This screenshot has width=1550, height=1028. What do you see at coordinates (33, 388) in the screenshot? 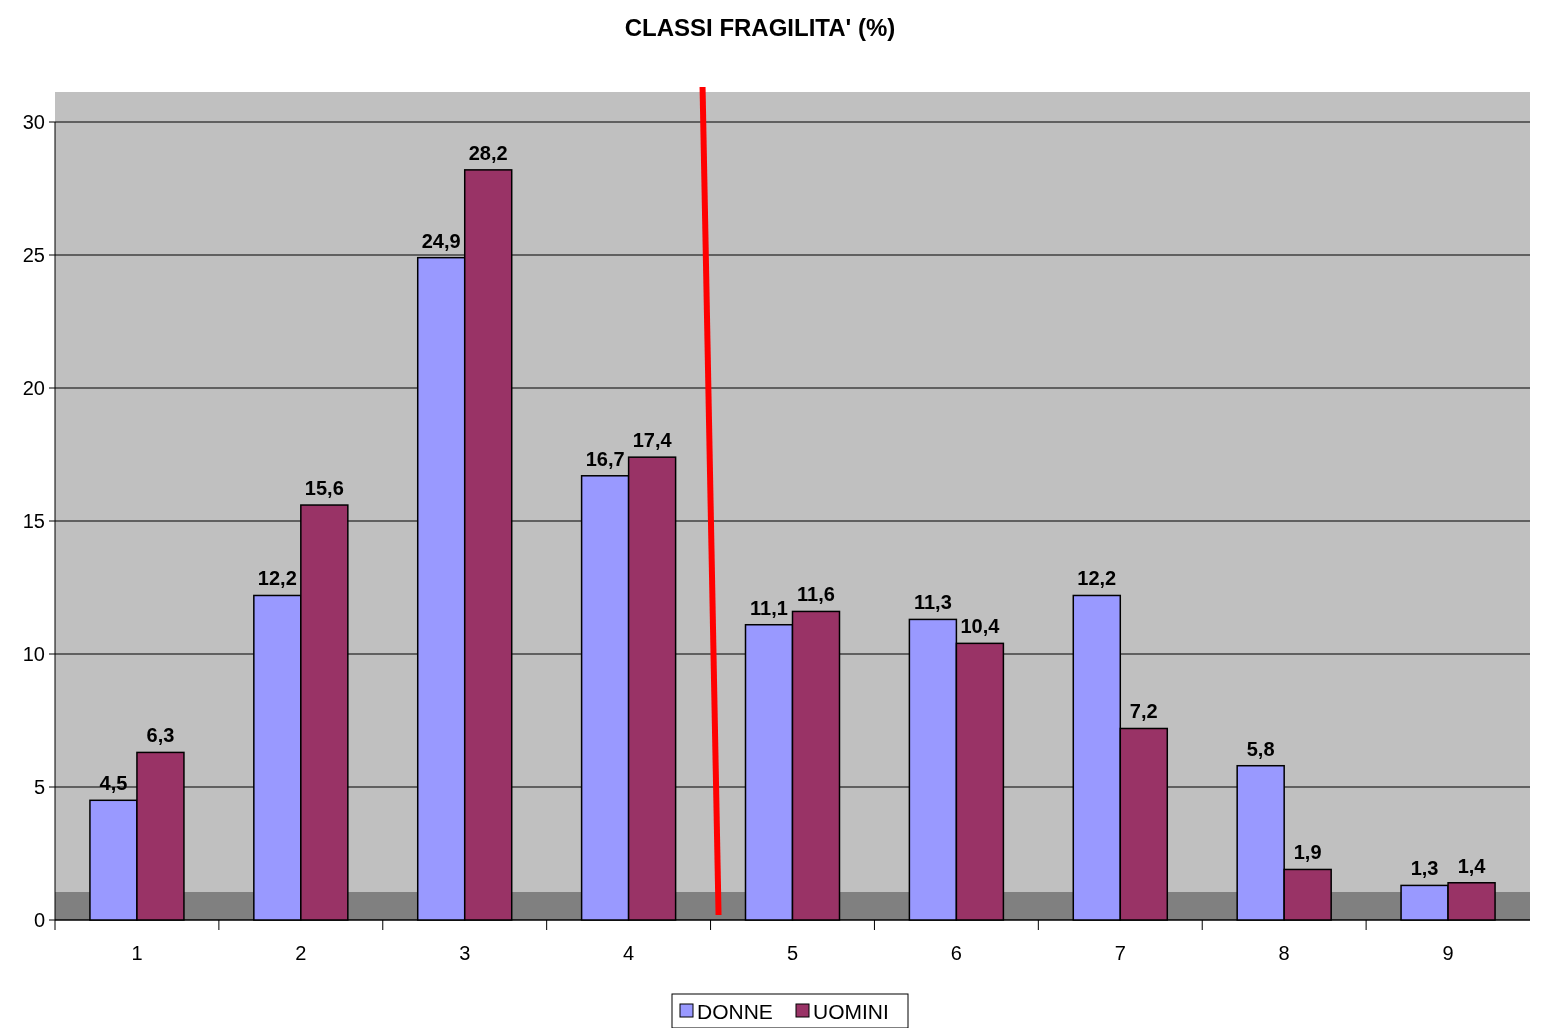
I see `y-tick-label: 20` at bounding box center [33, 388].